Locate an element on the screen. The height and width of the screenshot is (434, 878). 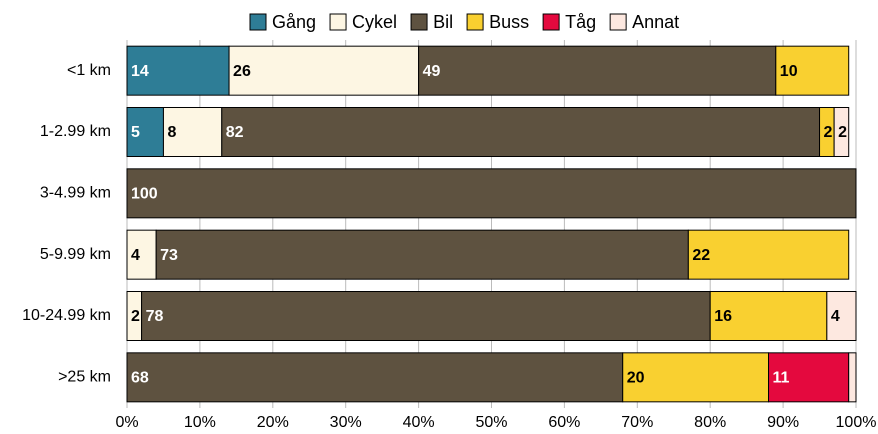
y-tick-label: 3-4.99 km is located at coordinates (75, 193).